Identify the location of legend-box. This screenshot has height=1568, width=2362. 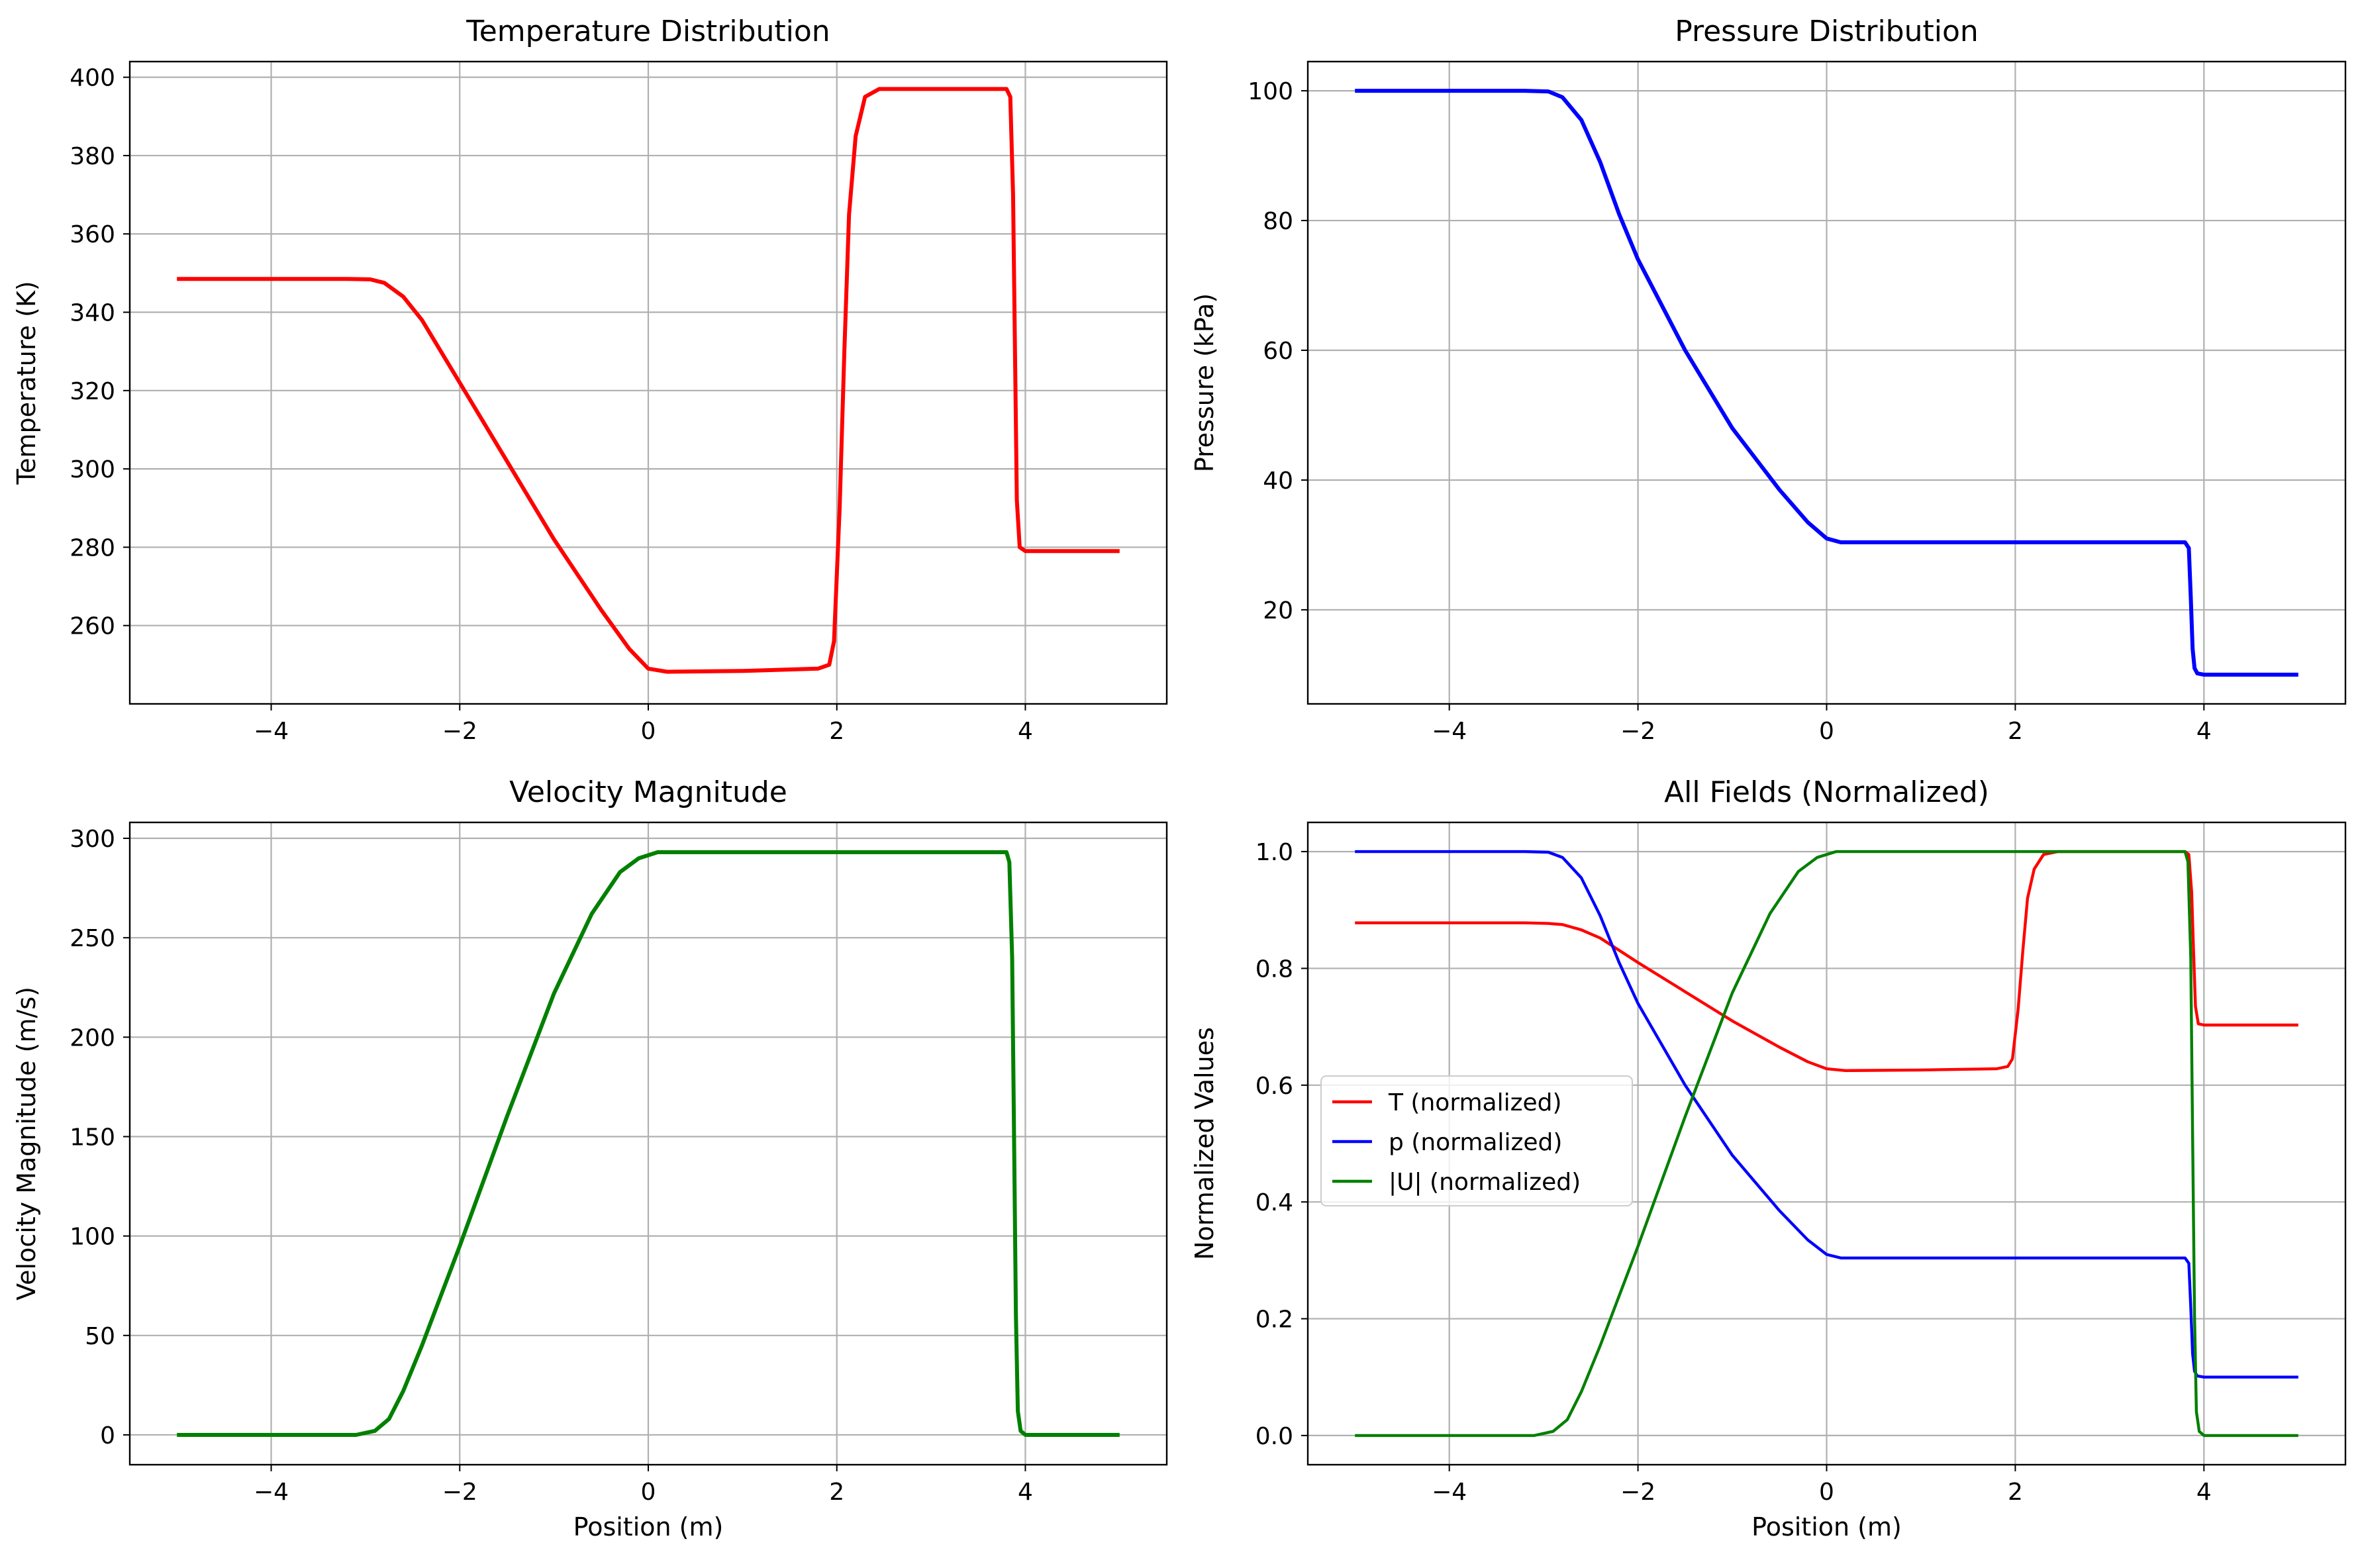
(1477, 1140).